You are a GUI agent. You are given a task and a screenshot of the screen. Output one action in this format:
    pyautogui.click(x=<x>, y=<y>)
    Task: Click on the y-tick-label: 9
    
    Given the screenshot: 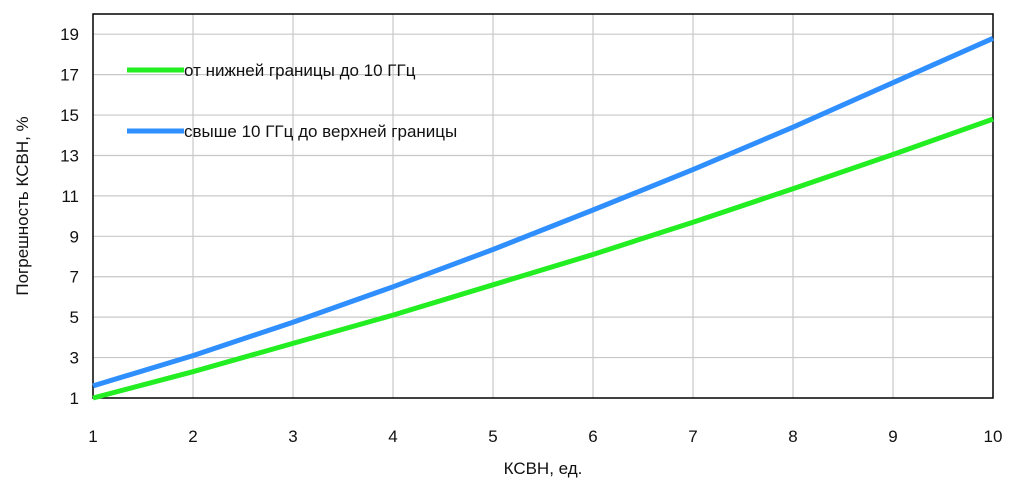 What is the action you would take?
    pyautogui.click(x=74, y=236)
    